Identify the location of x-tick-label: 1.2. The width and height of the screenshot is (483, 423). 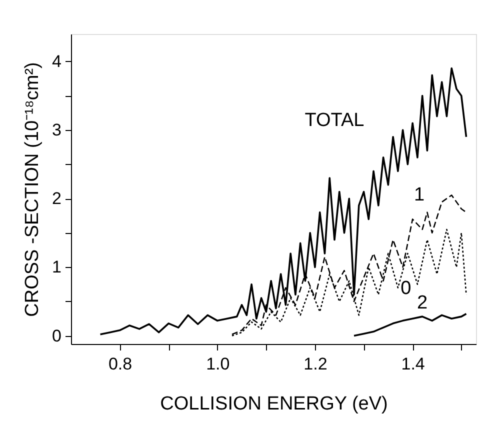
(316, 364).